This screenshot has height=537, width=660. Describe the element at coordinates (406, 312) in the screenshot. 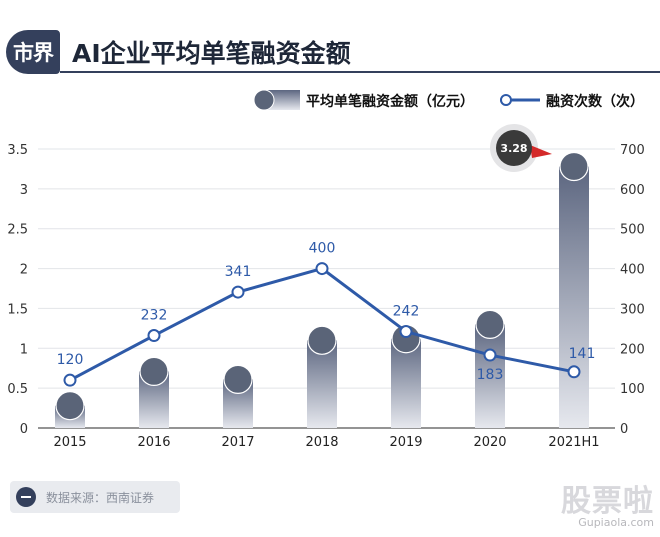

I see `line-data-label: 242` at that location.